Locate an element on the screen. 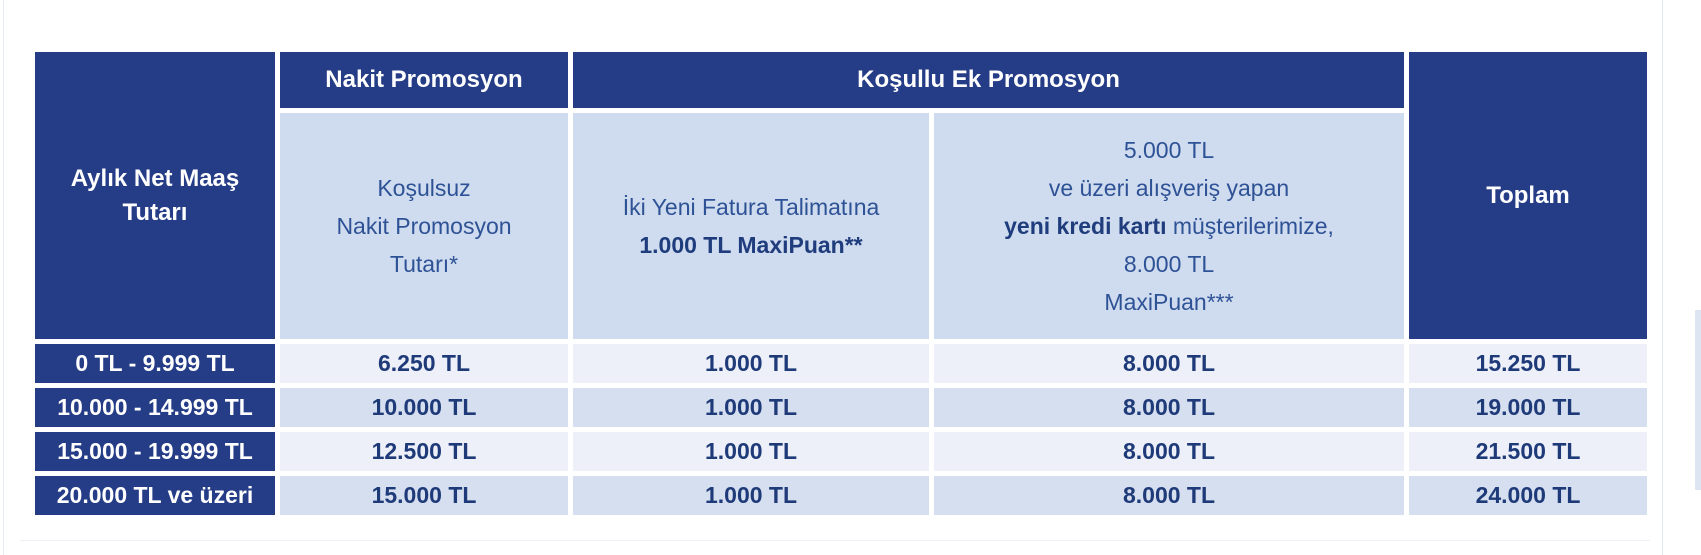  row-cash-value: 6.250 TL is located at coordinates (424, 363).